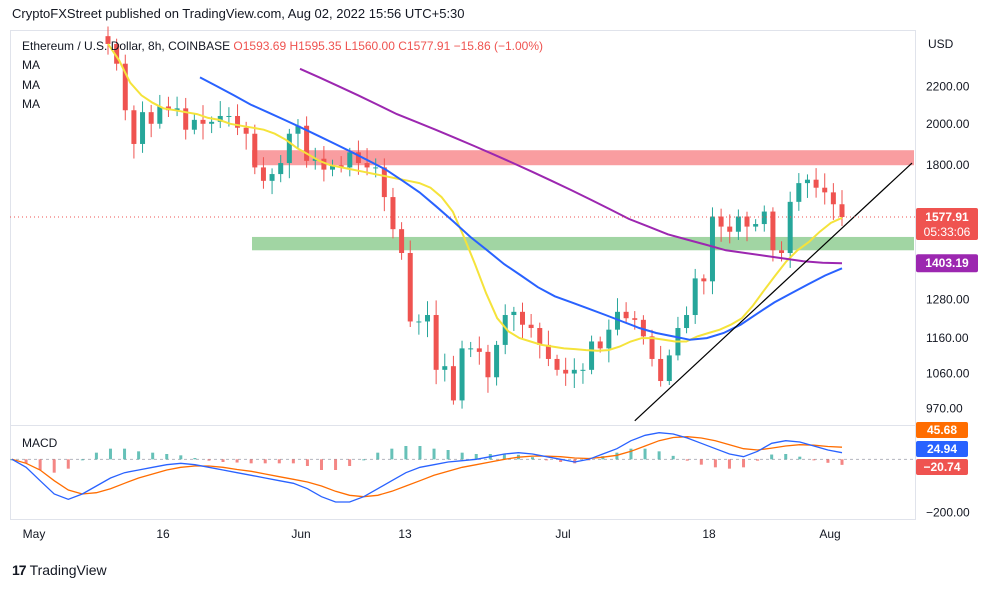 The height and width of the screenshot is (589, 999). What do you see at coordinates (40, 443) in the screenshot?
I see `macd-legend: MACD` at bounding box center [40, 443].